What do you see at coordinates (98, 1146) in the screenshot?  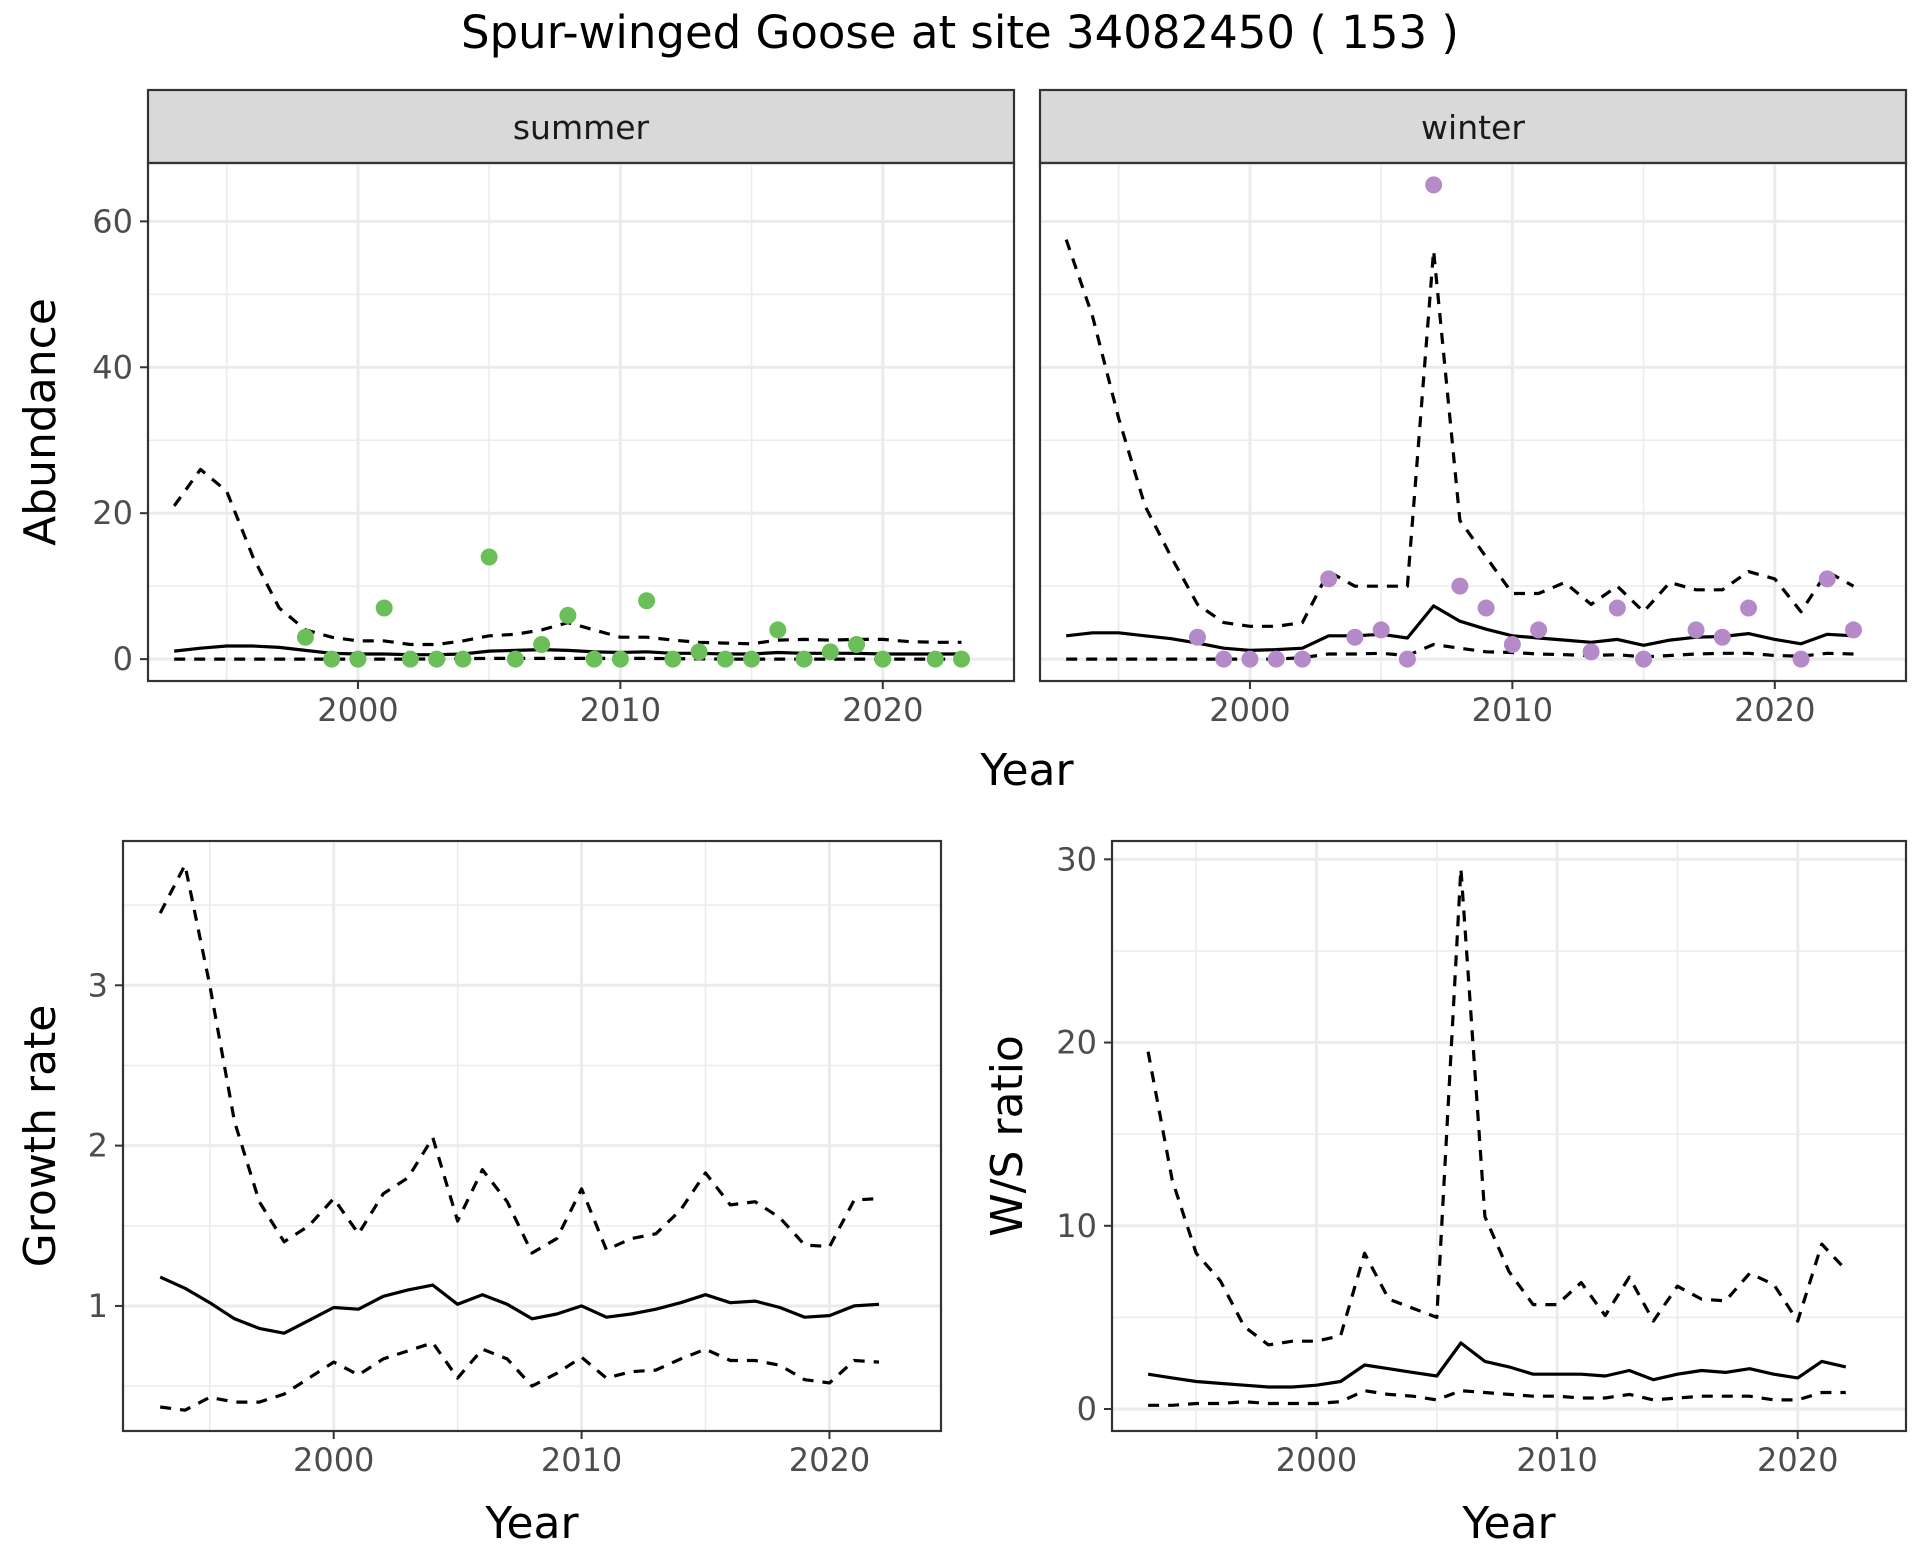 I see `y-tick-label: 2` at bounding box center [98, 1146].